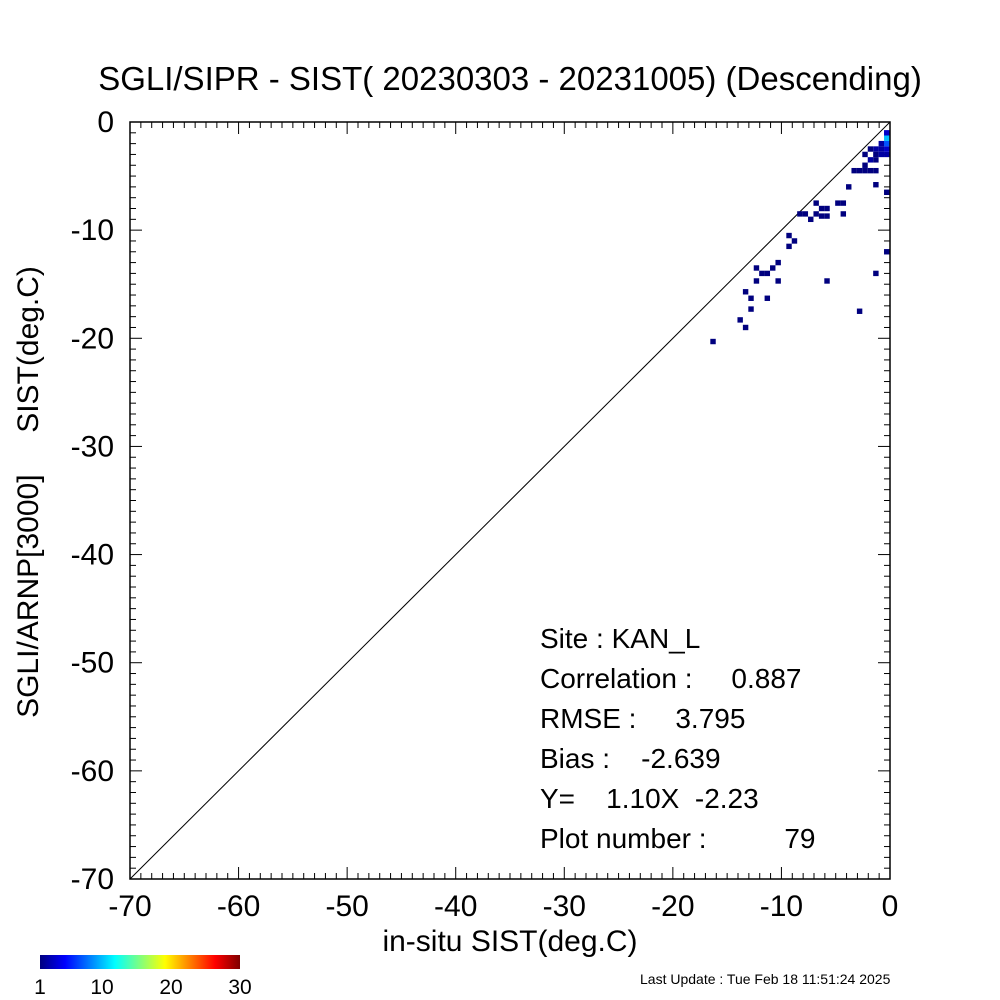  Describe the element at coordinates (800, 237) in the screenshot. I see `density-cells` at that location.